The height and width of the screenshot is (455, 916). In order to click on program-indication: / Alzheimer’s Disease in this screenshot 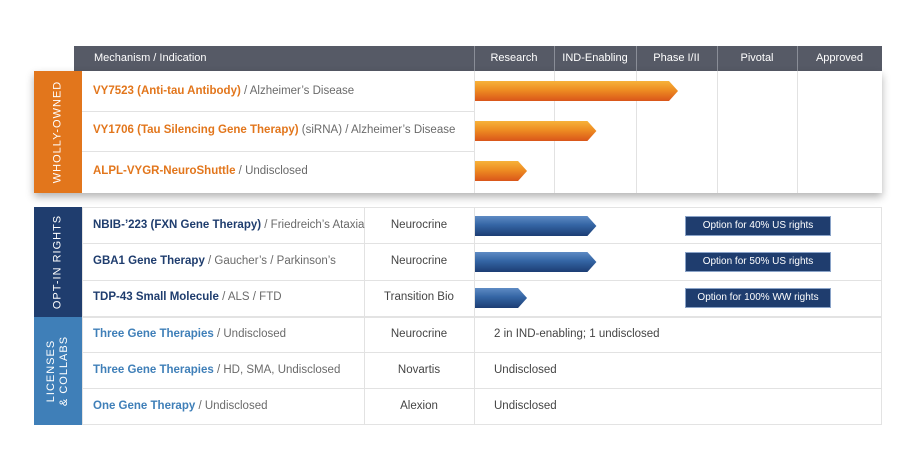, I will do `click(297, 91)`.